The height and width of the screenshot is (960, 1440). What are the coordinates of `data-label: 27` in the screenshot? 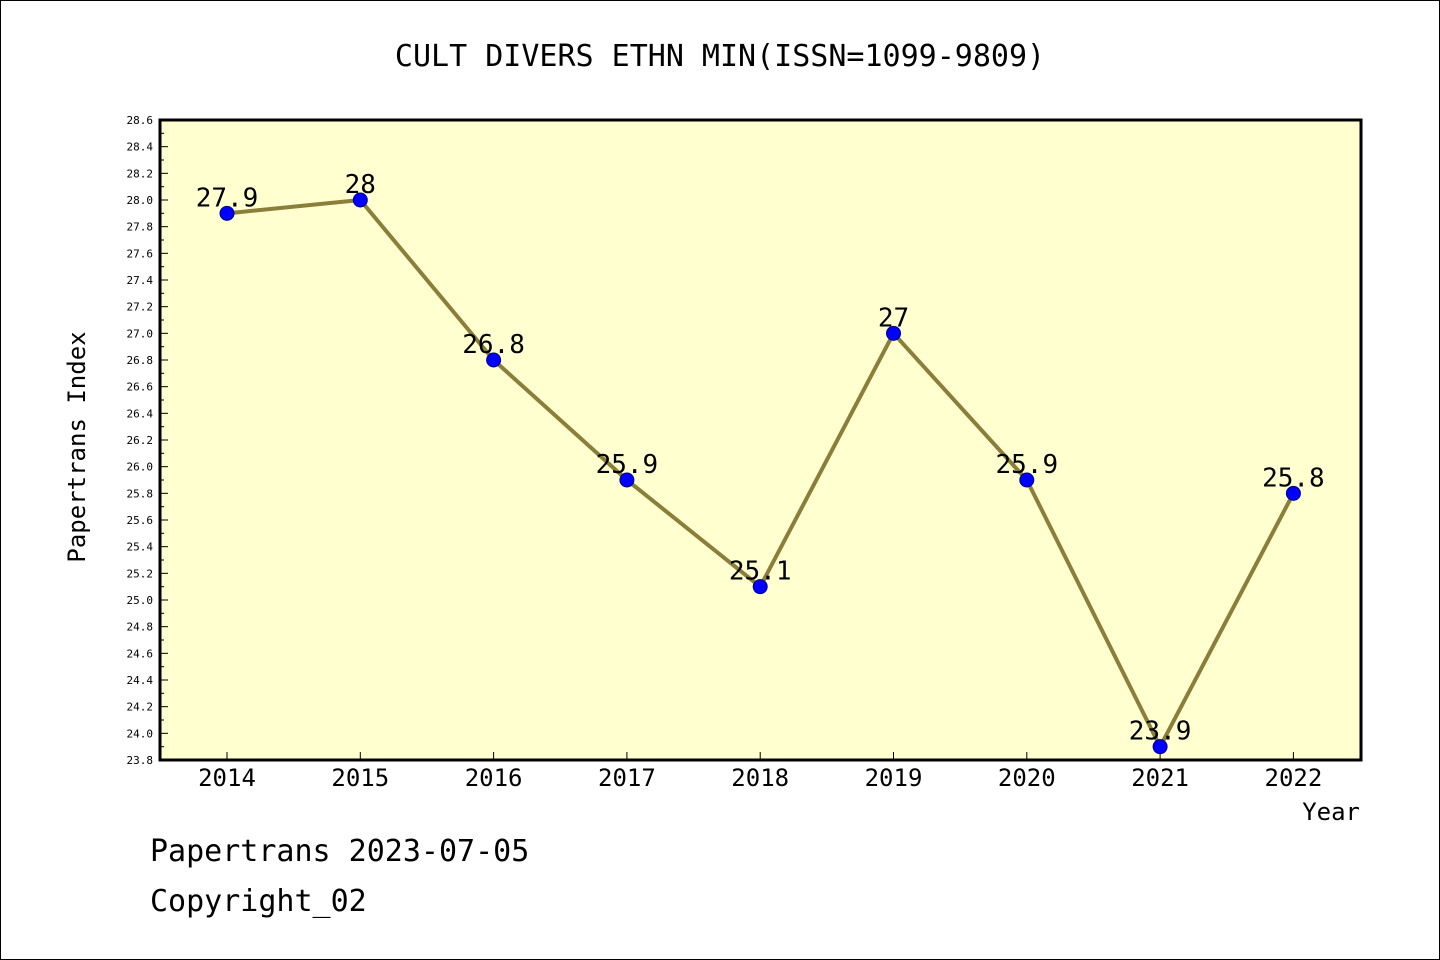 It's located at (893, 318).